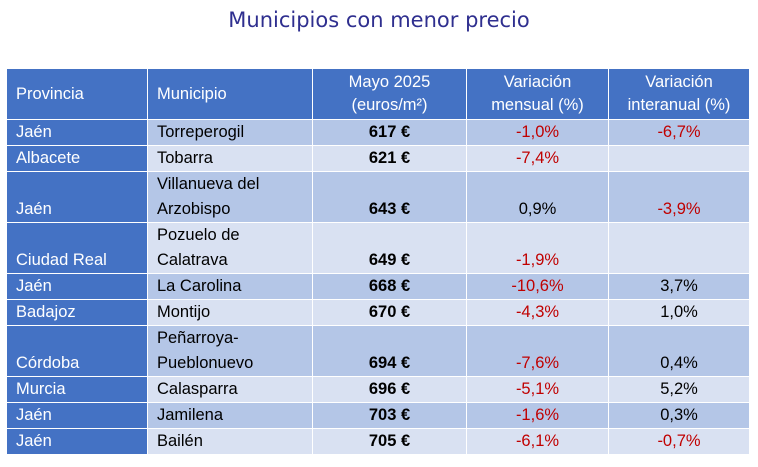 This screenshot has height=467, width=758. Describe the element at coordinates (537, 105) in the screenshot. I see `header-mensual-line2: mensual (%)` at that location.